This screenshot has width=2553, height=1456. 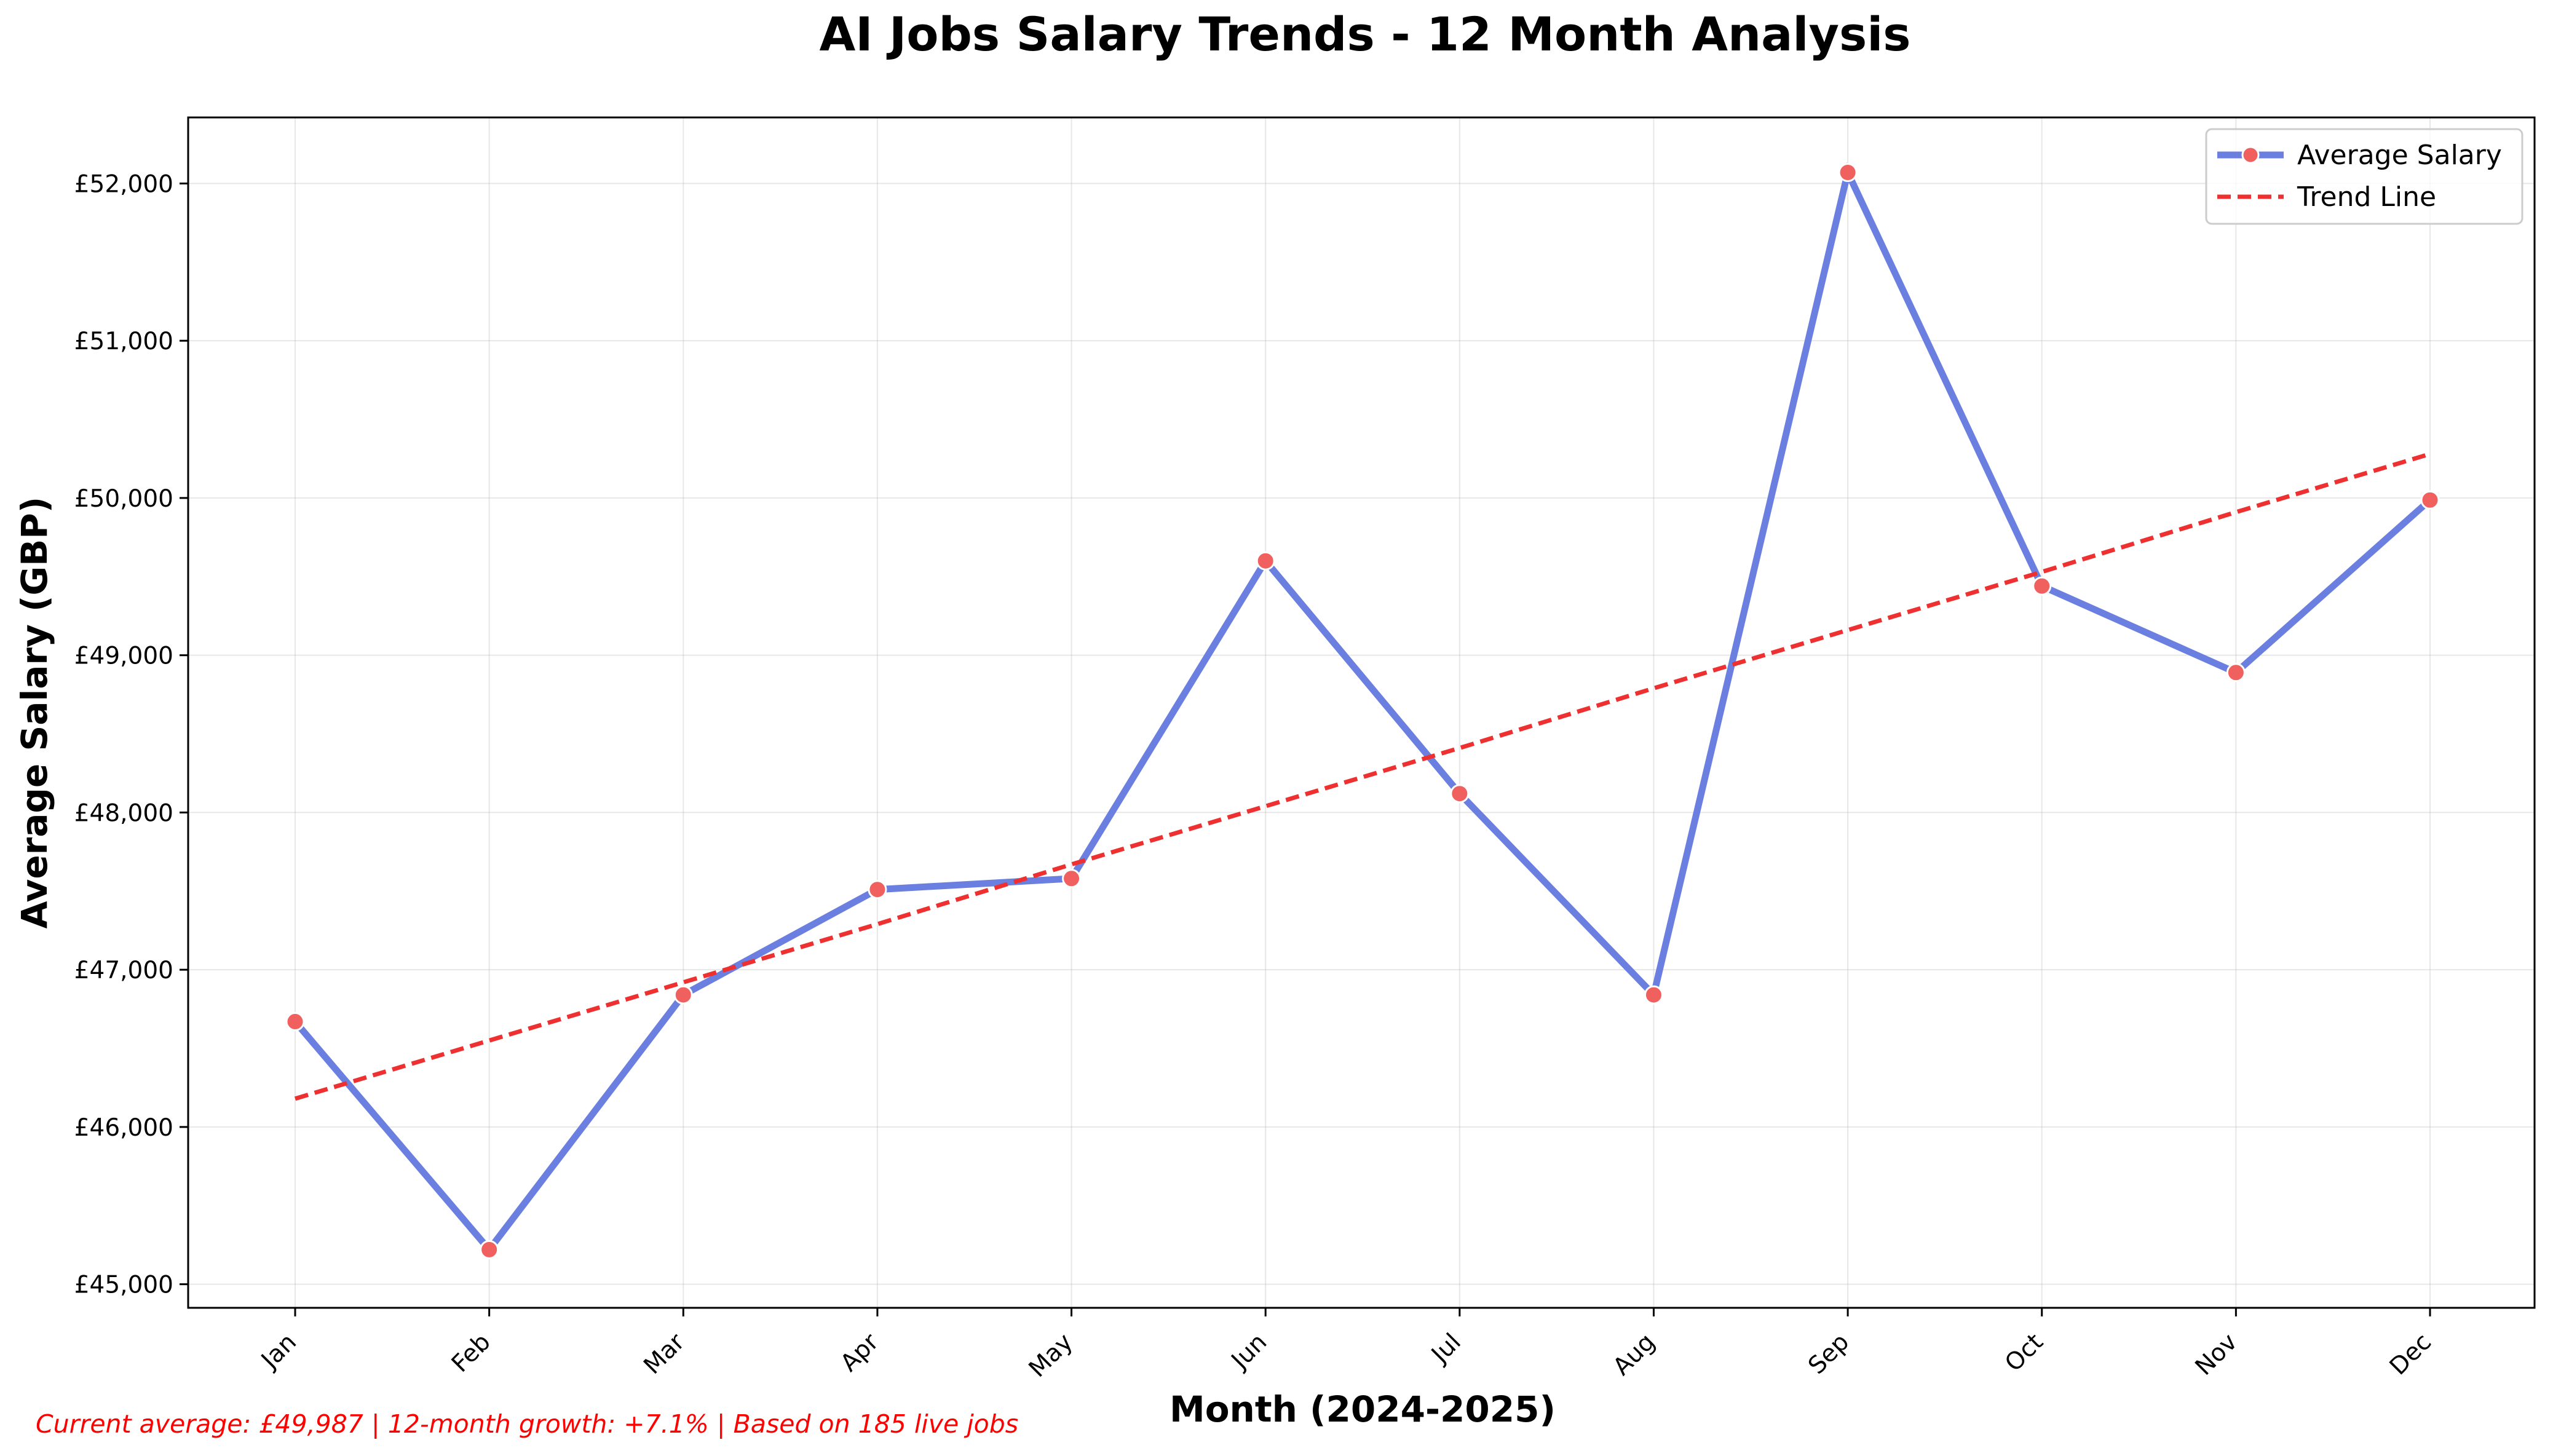 What do you see at coordinates (123, 1128) in the screenshot?
I see `y-tick-label: £46,000` at bounding box center [123, 1128].